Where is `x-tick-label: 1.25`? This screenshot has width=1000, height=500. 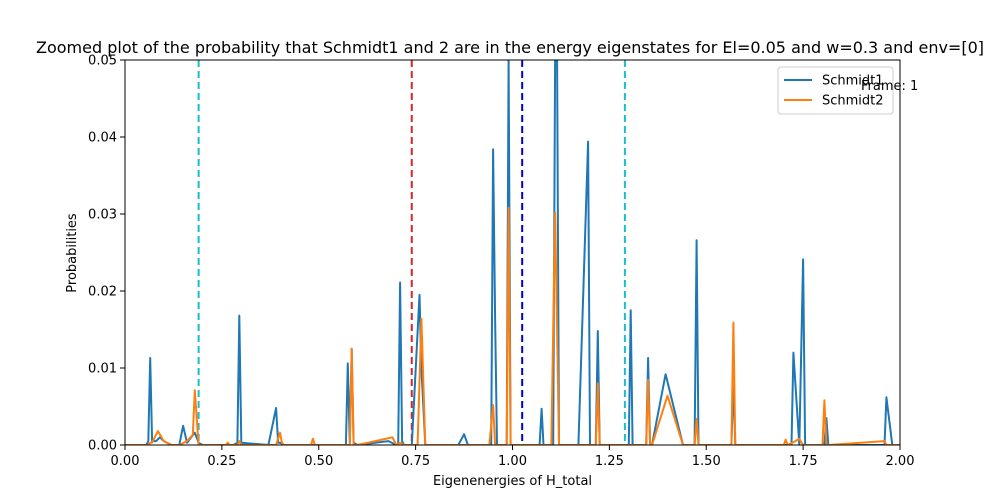
x-tick-label: 1.25 is located at coordinates (609, 461).